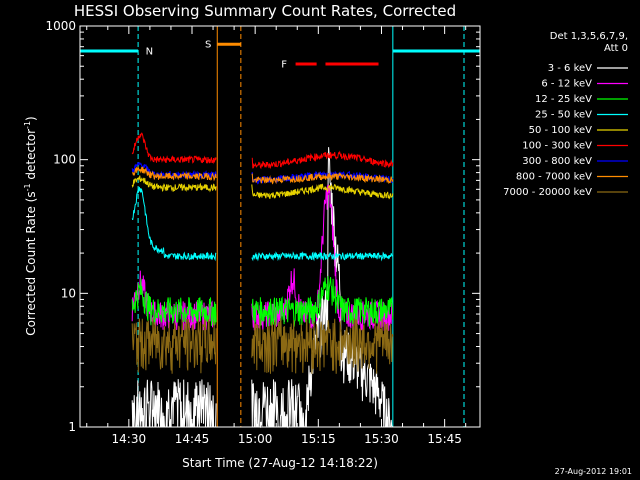 The height and width of the screenshot is (480, 640). Describe the element at coordinates (255, 439) in the screenshot. I see `x-tick-label: 15:00` at that location.